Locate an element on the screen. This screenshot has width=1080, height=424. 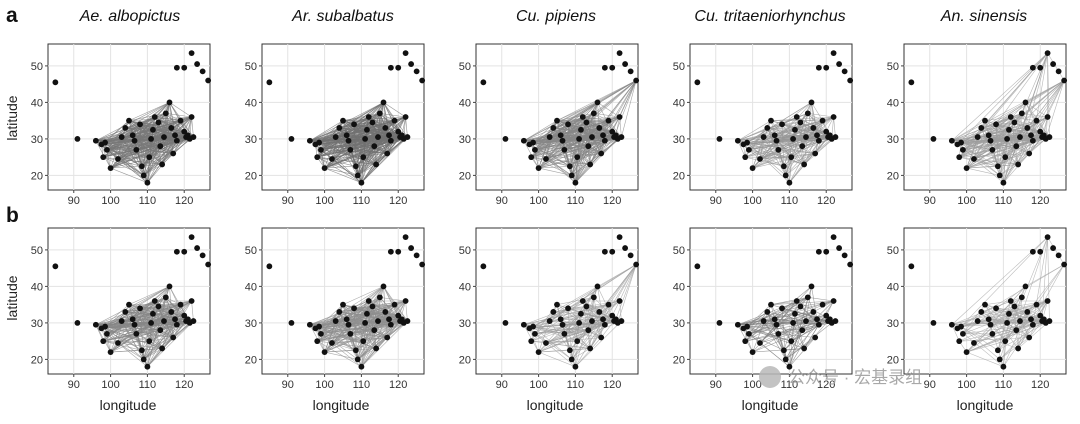
y-axis-label-row-b: latitude is located at coordinates (12, 297).